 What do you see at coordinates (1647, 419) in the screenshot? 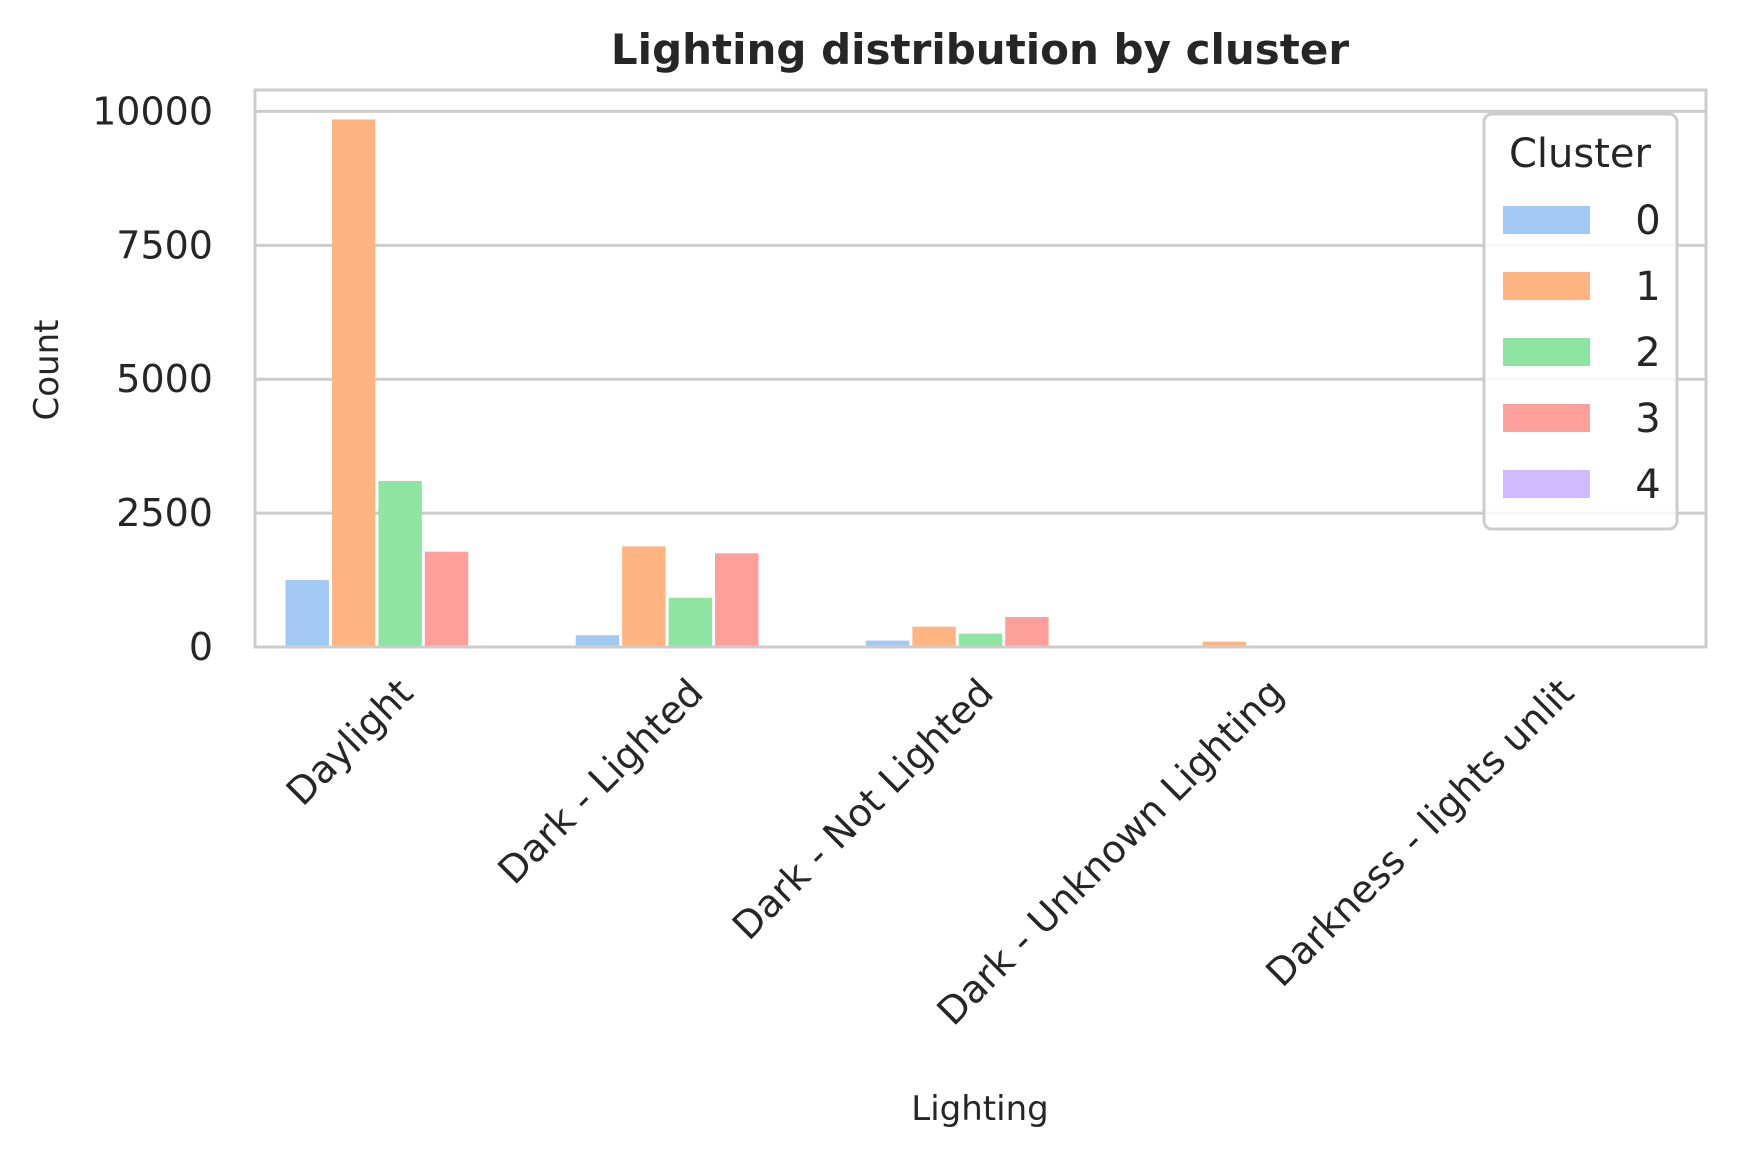
I see `legend-label: 3` at bounding box center [1647, 419].